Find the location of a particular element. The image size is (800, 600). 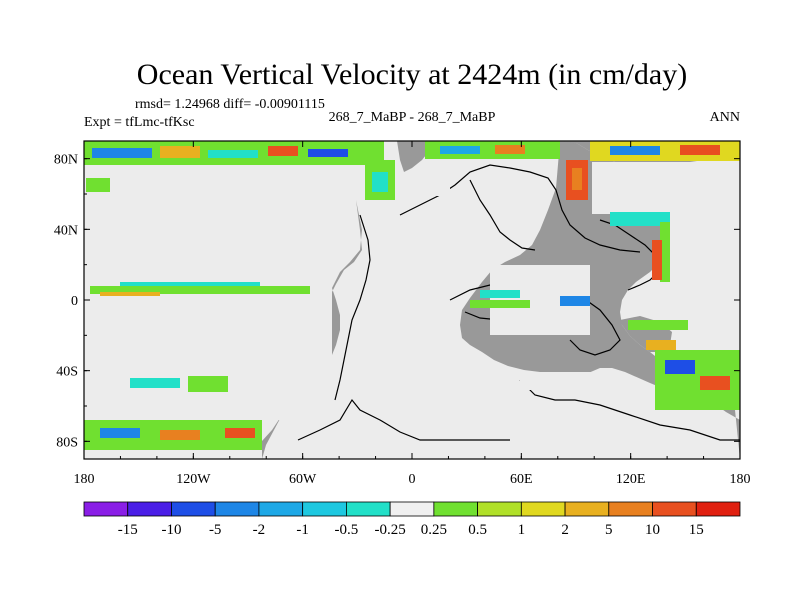

colorbar-label: 5 is located at coordinates (609, 530).